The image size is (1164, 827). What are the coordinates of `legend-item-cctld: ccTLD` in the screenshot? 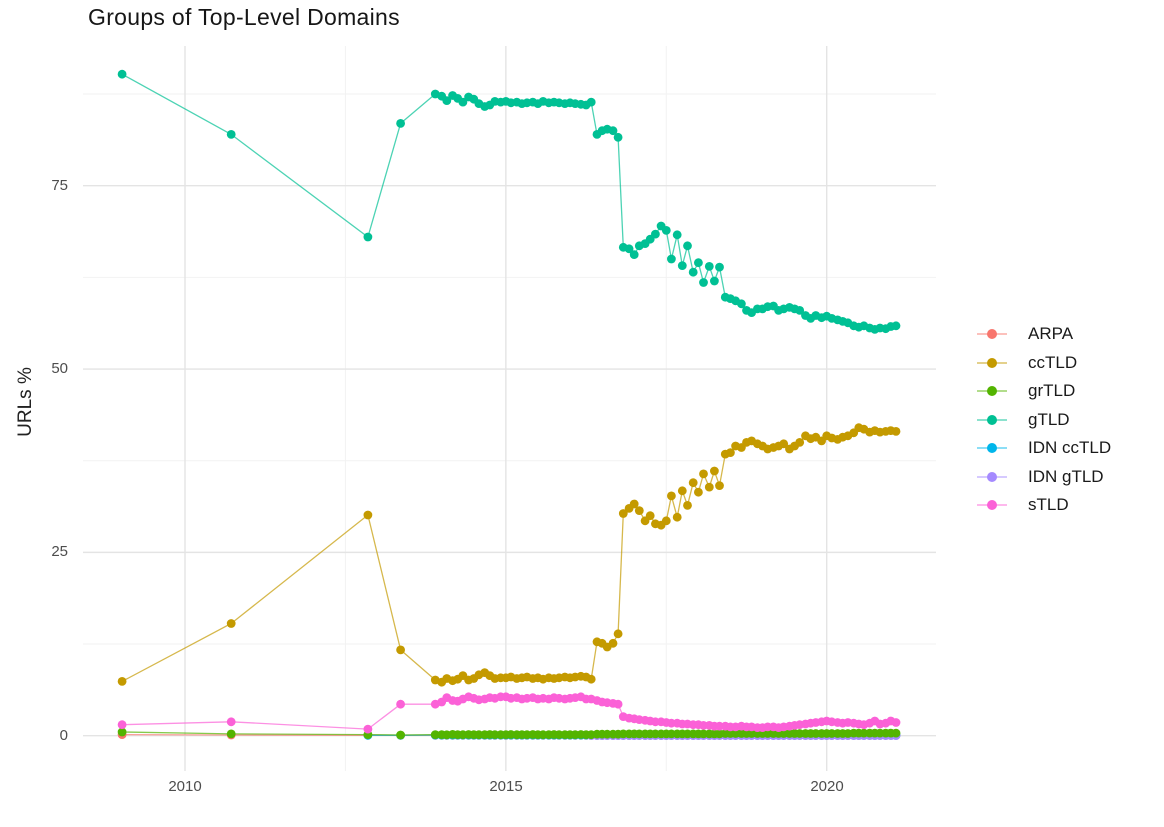 It's located at (1043, 363).